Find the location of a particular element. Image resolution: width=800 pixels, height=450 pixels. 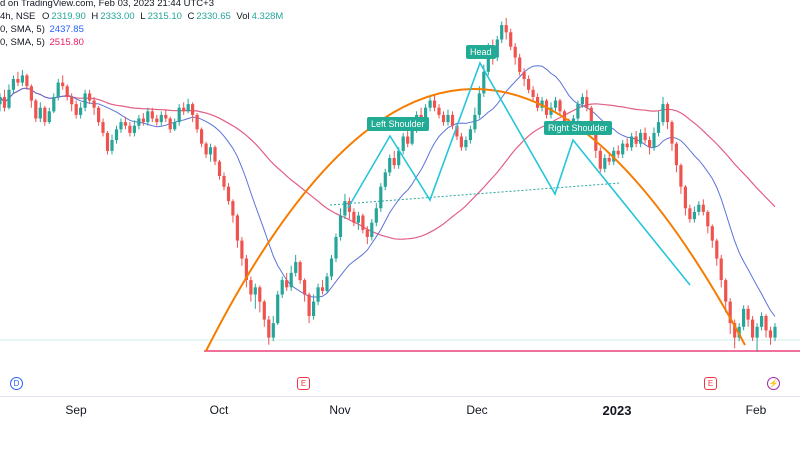

sma-fast-label: 0, SMA, 5) is located at coordinates (22, 29).